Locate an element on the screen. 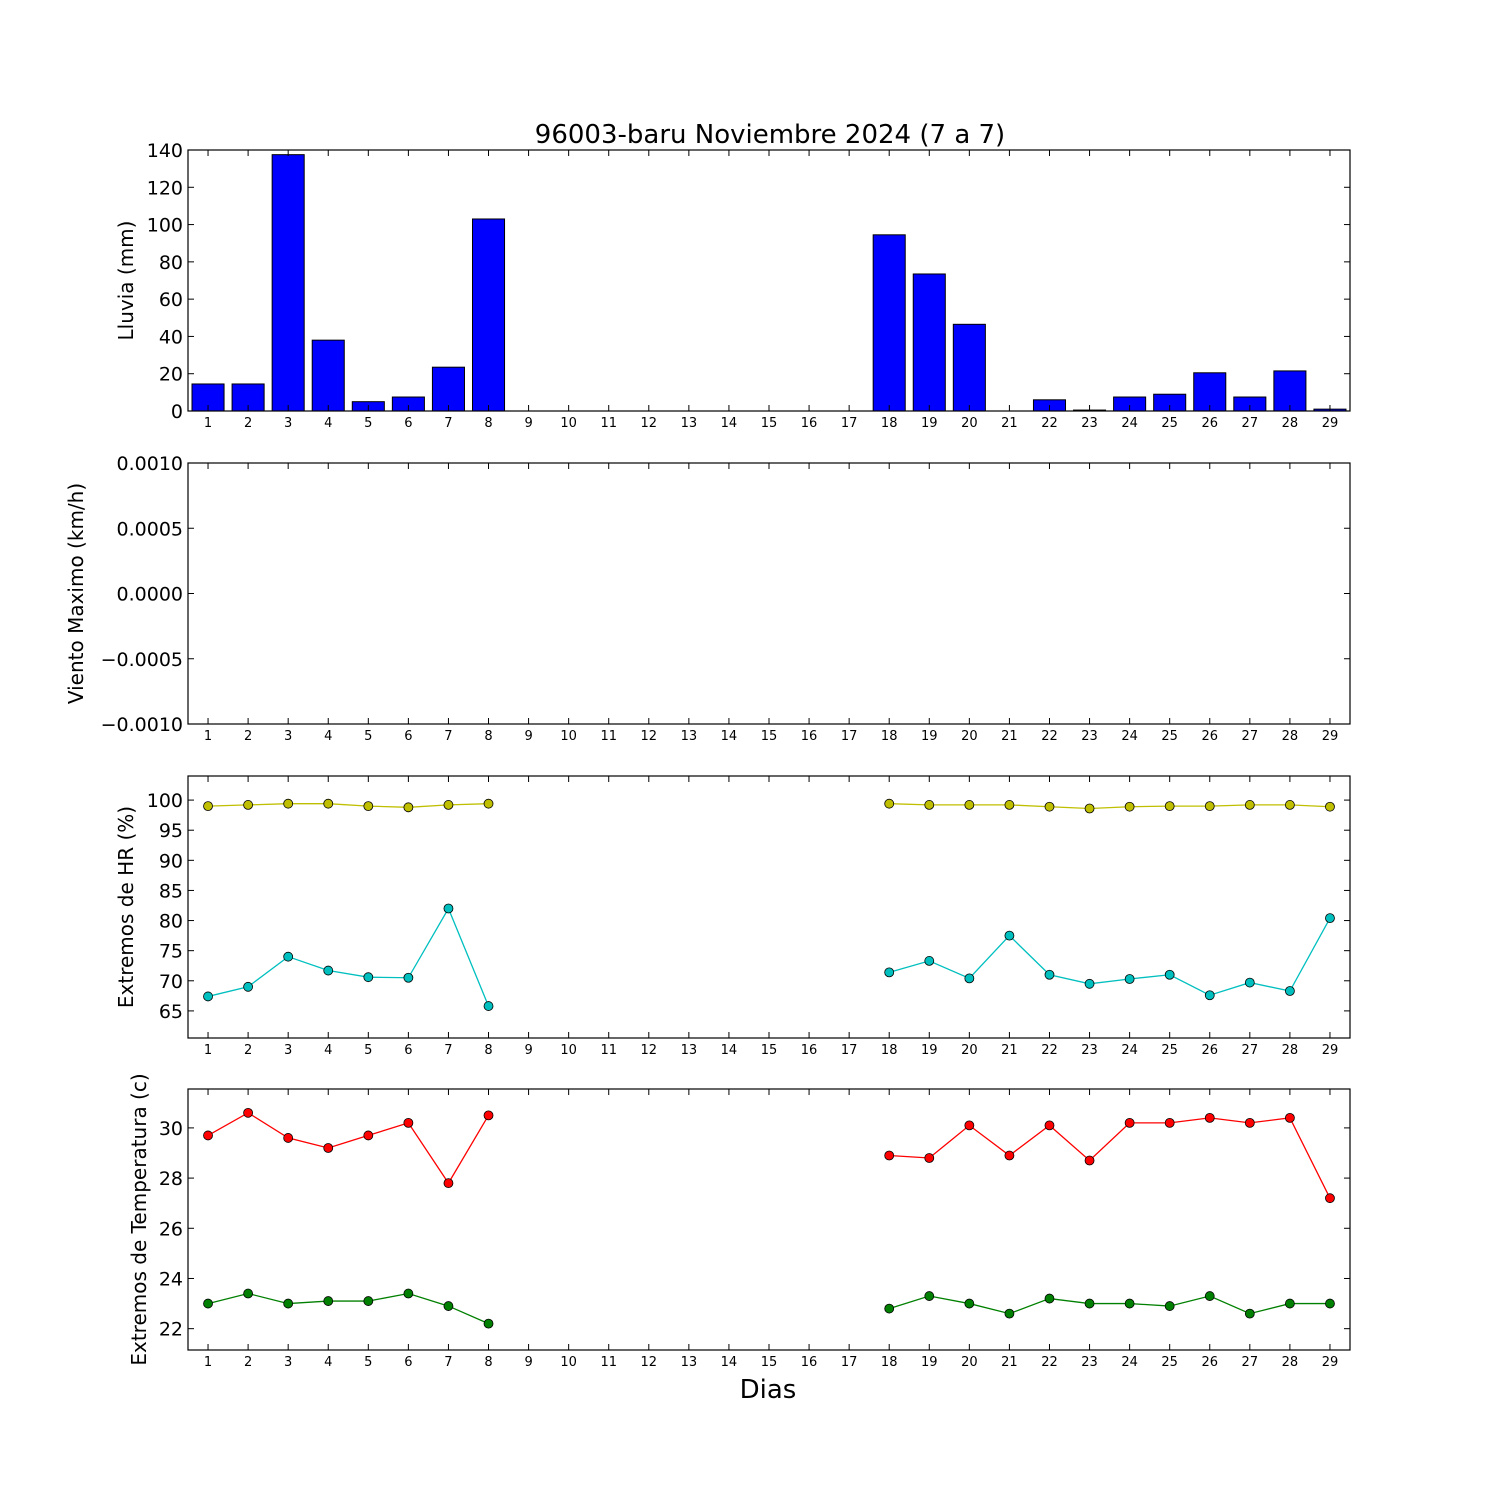  x-tick-label: 10 is located at coordinates (568, 423).